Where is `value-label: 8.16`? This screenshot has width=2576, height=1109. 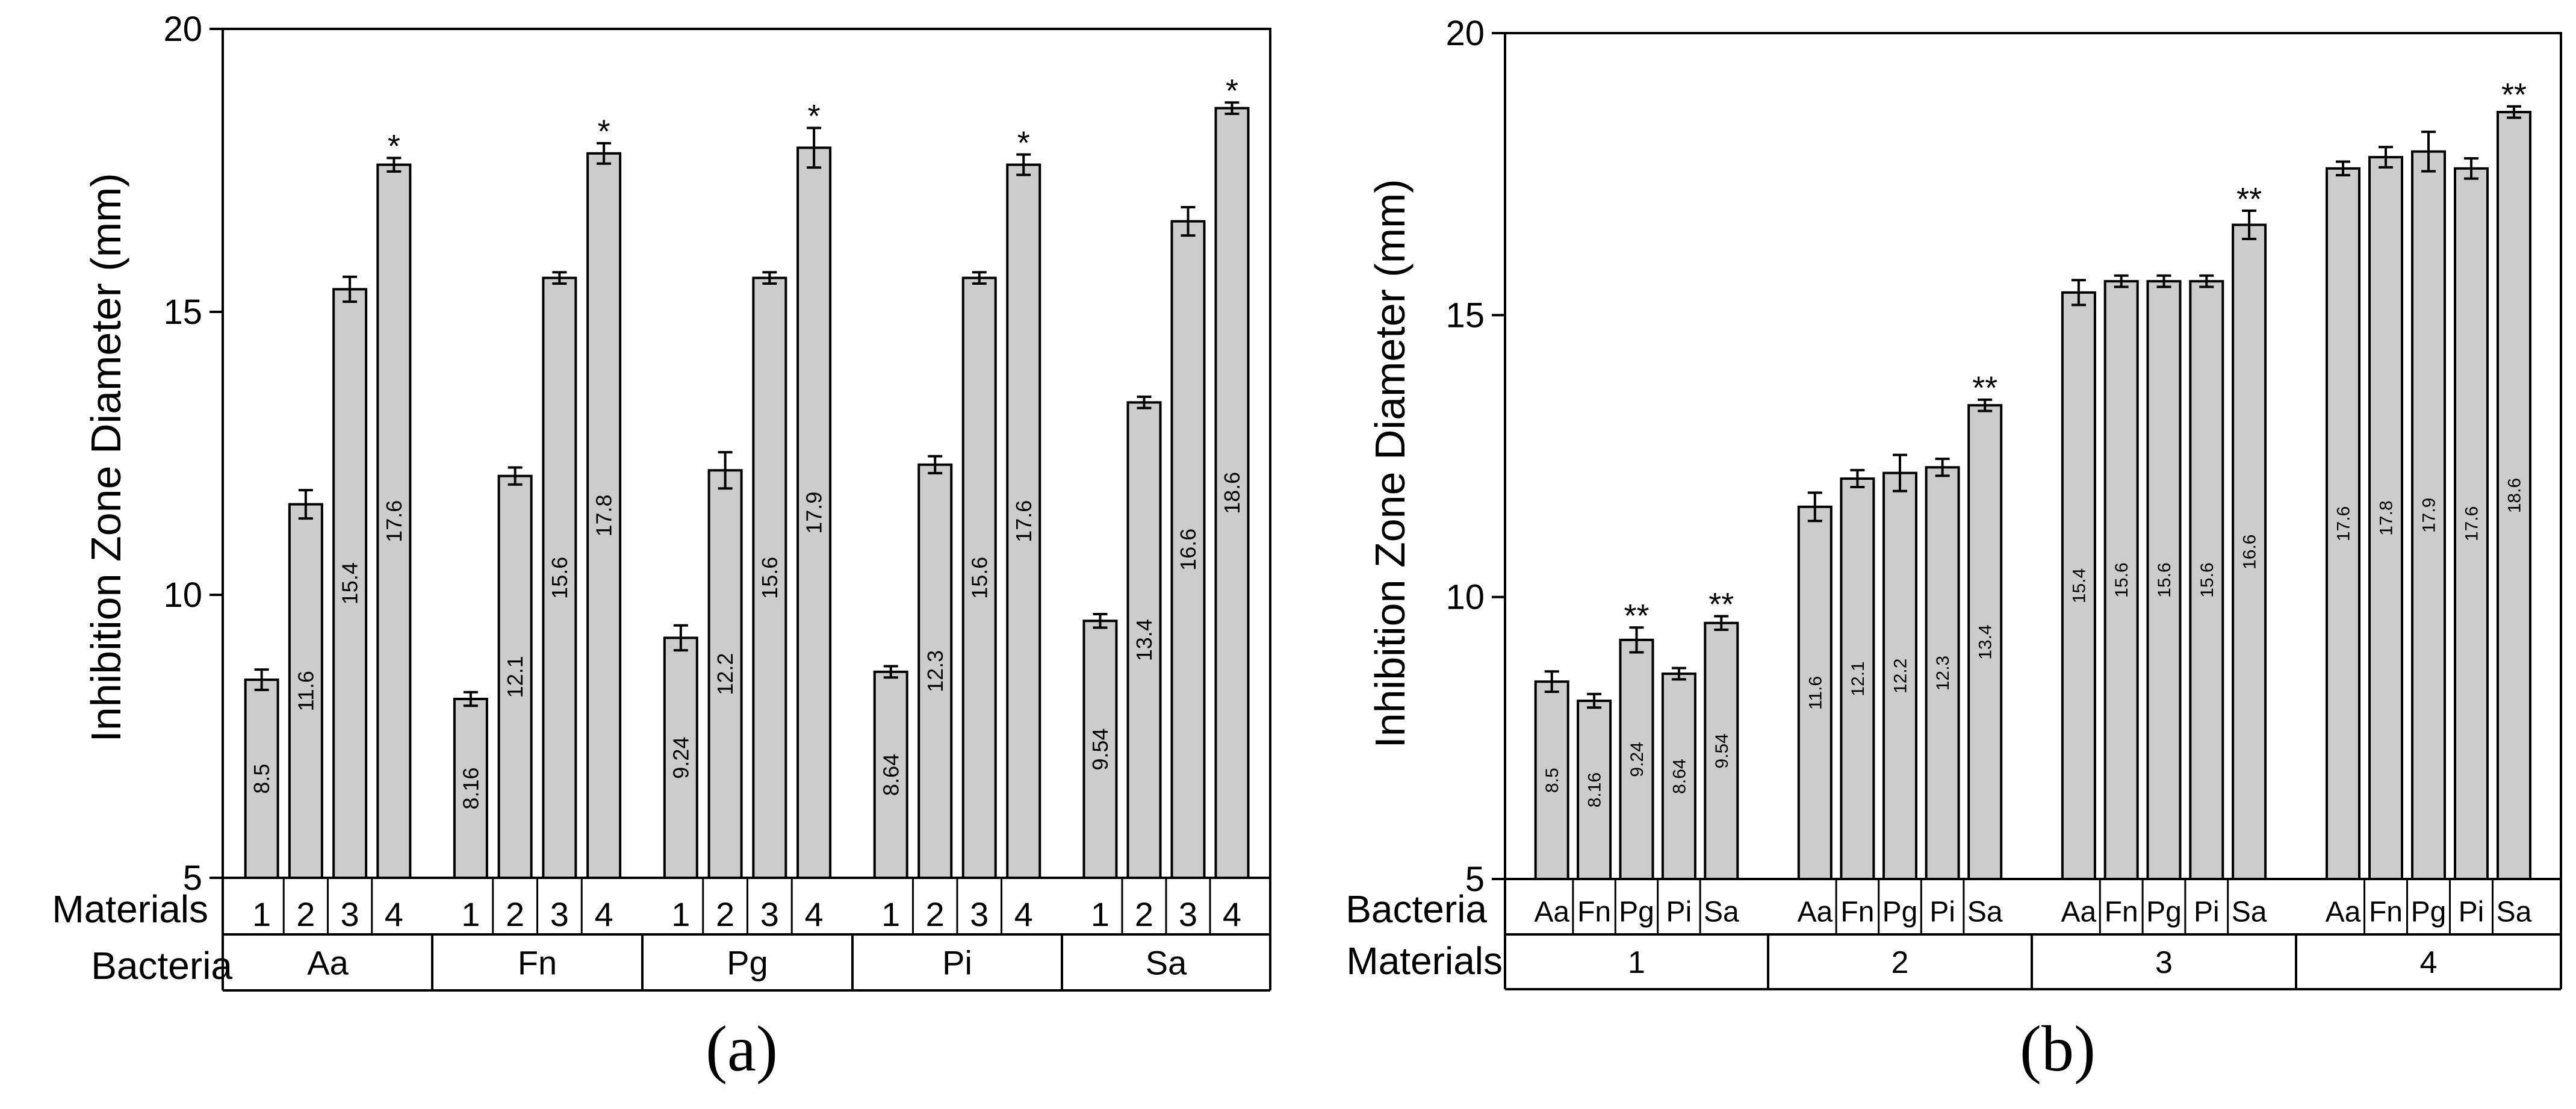 value-label: 8.16 is located at coordinates (1595, 790).